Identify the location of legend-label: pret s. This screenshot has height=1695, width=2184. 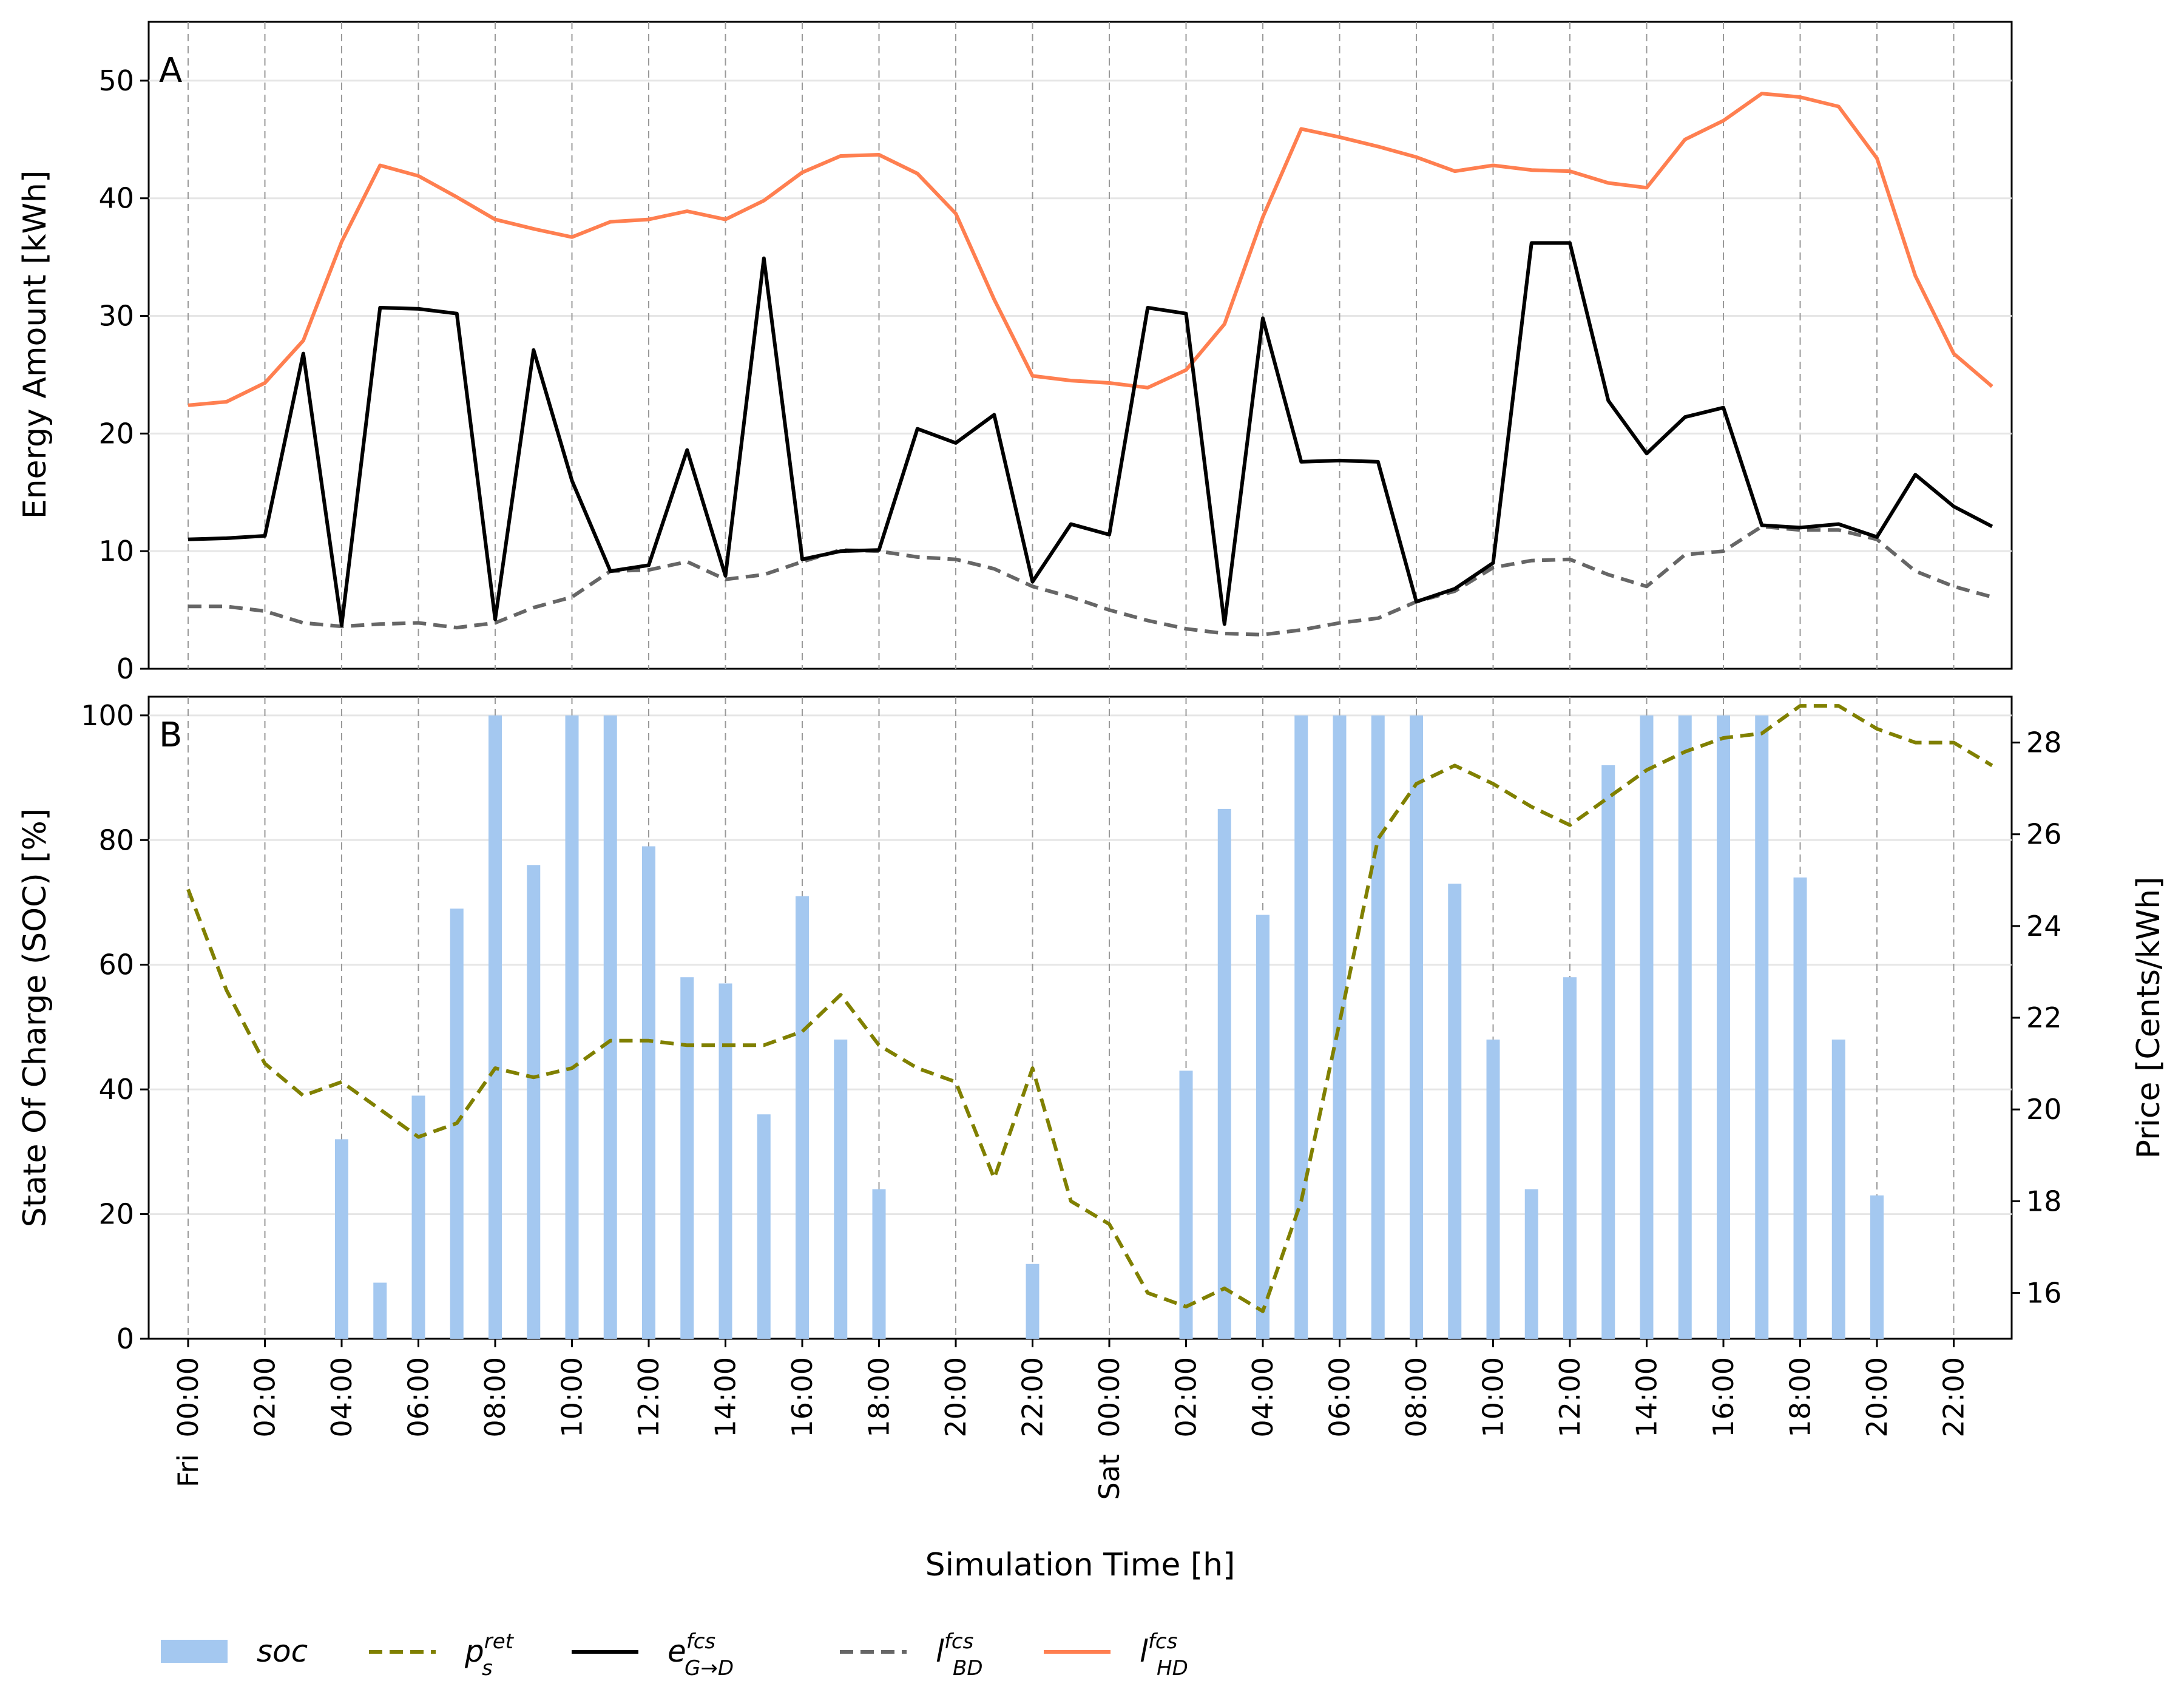
(489, 1654).